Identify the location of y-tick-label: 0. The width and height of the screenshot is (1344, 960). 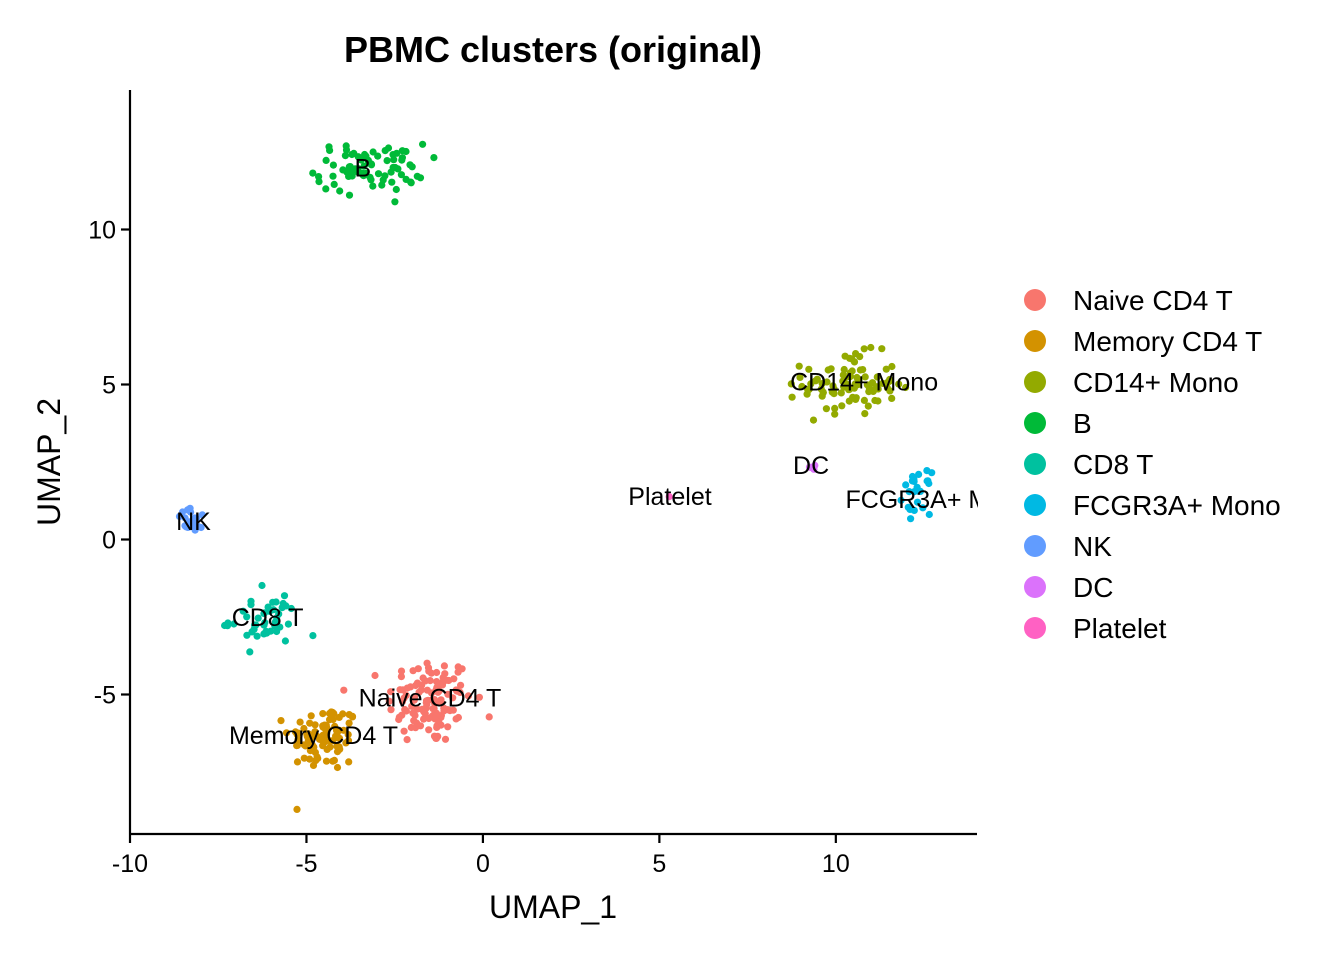
(109, 541).